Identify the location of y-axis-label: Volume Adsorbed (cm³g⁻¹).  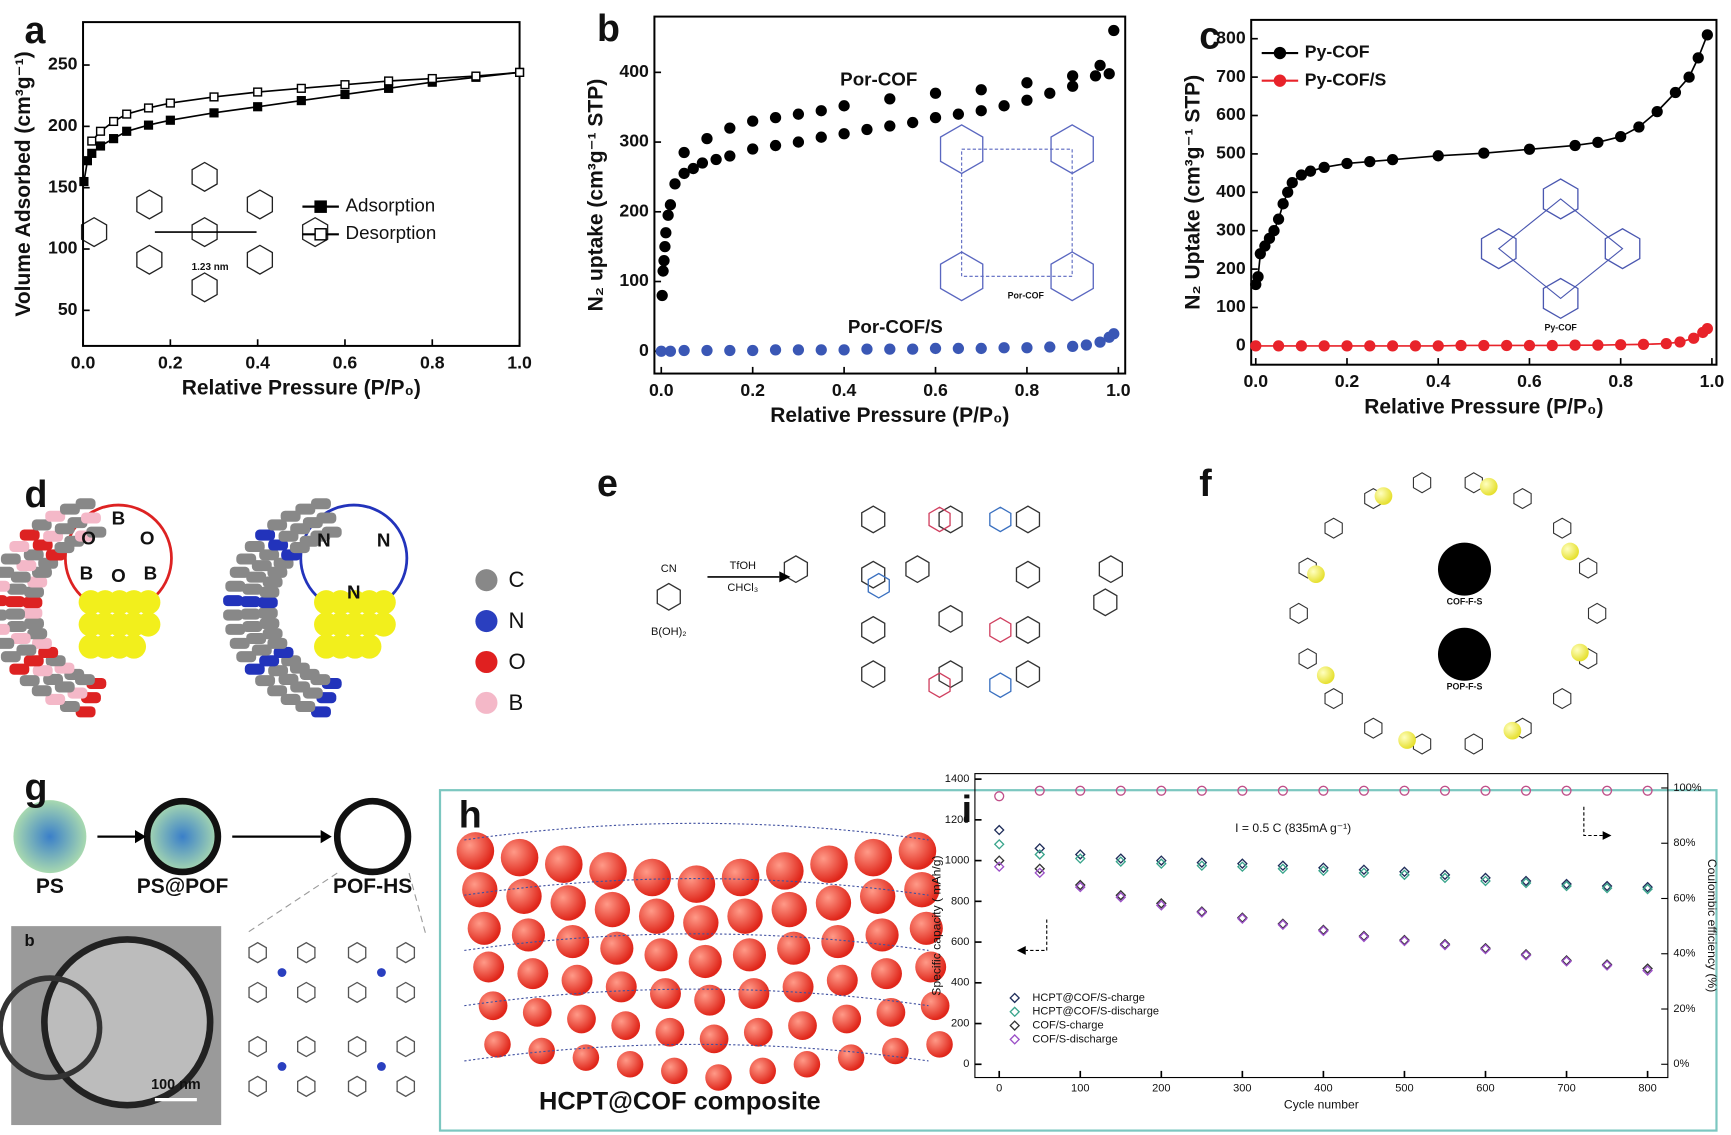
(23, 183).